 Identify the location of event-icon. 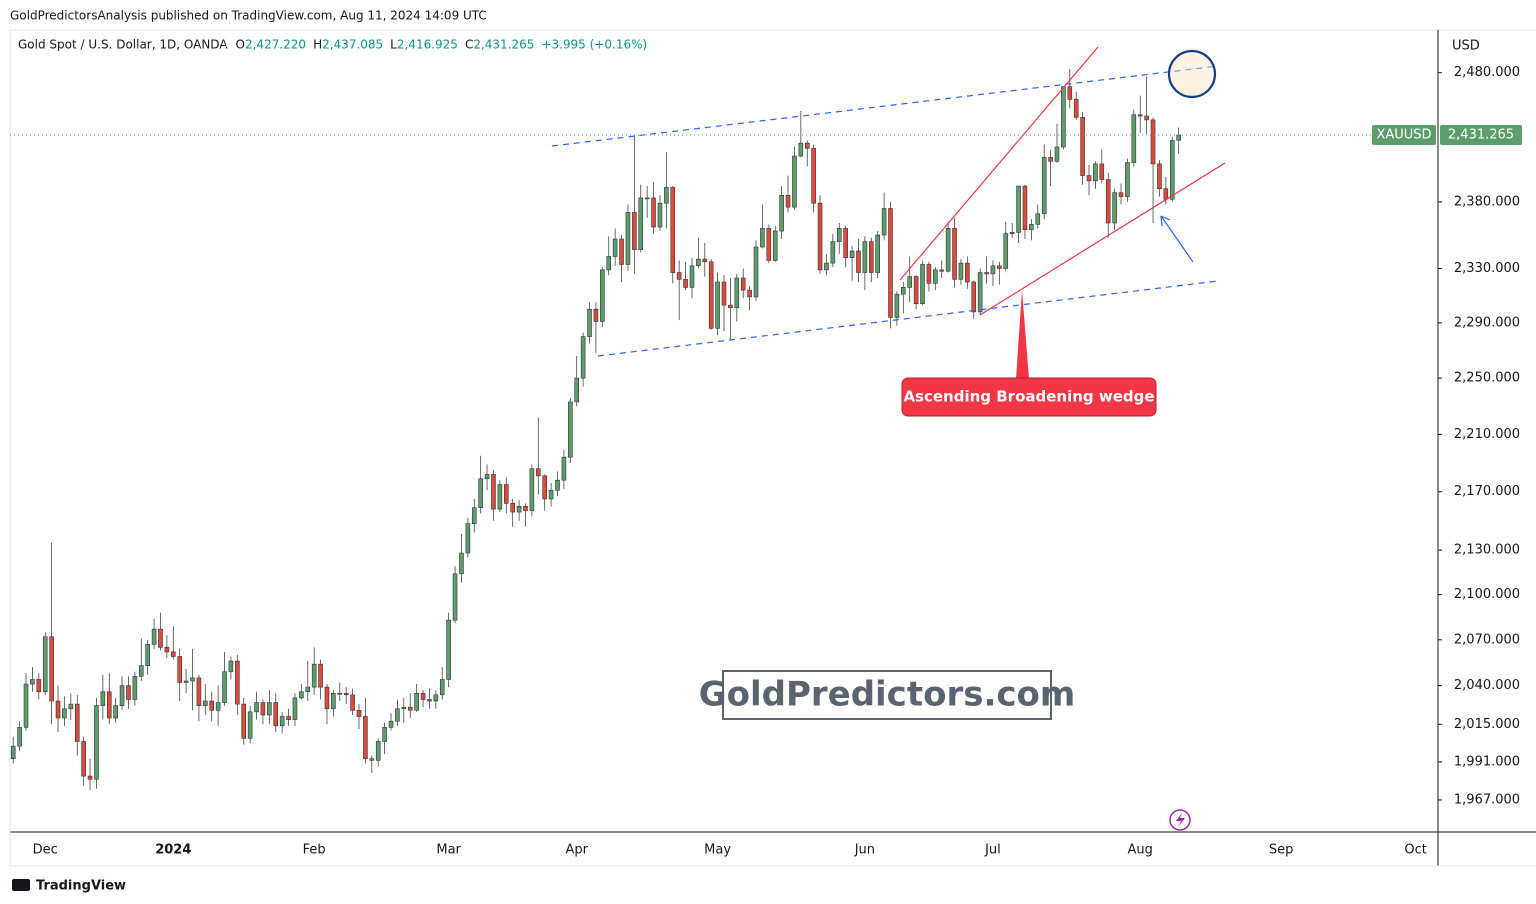
(1180, 820).